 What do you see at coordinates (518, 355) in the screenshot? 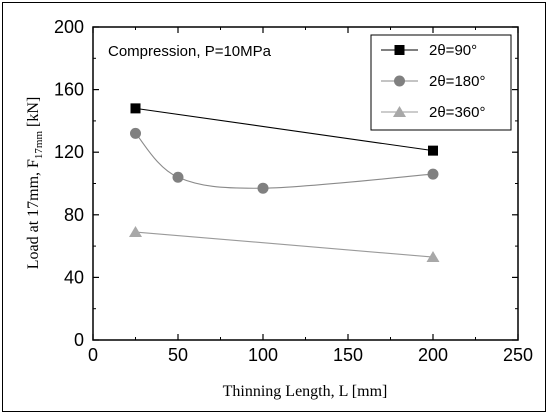
I see `x-tick-label: 250` at bounding box center [518, 355].